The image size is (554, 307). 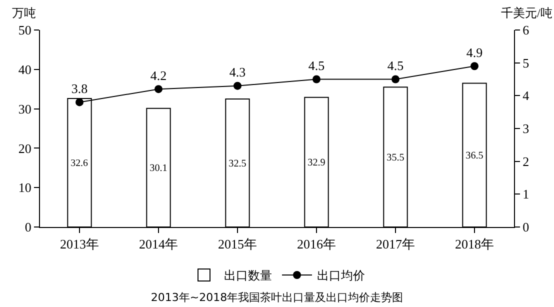 What do you see at coordinates (526, 128) in the screenshot?
I see `y2-tick-label: 3` at bounding box center [526, 128].